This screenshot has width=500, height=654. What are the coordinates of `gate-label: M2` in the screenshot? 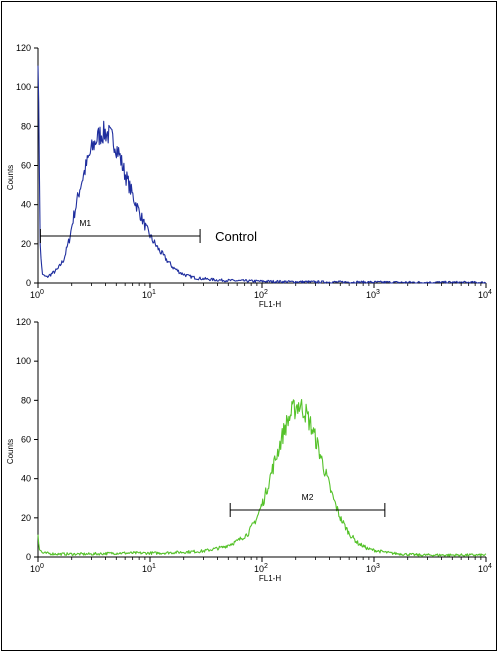 It's located at (308, 497).